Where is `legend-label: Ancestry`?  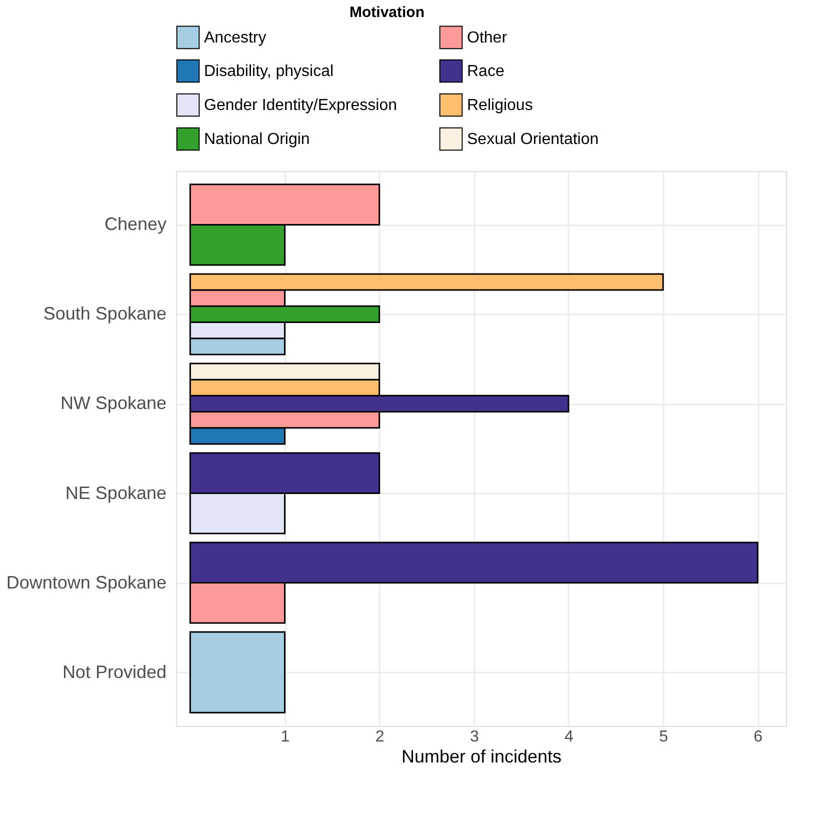 legend-label: Ancestry is located at coordinates (235, 37).